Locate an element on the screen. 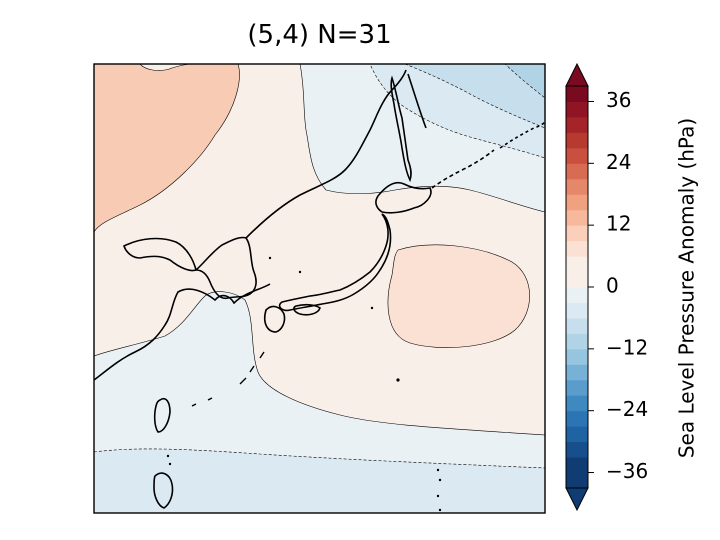 The image size is (720, 540). colorbar-extend-top is located at coordinates (577, 74).